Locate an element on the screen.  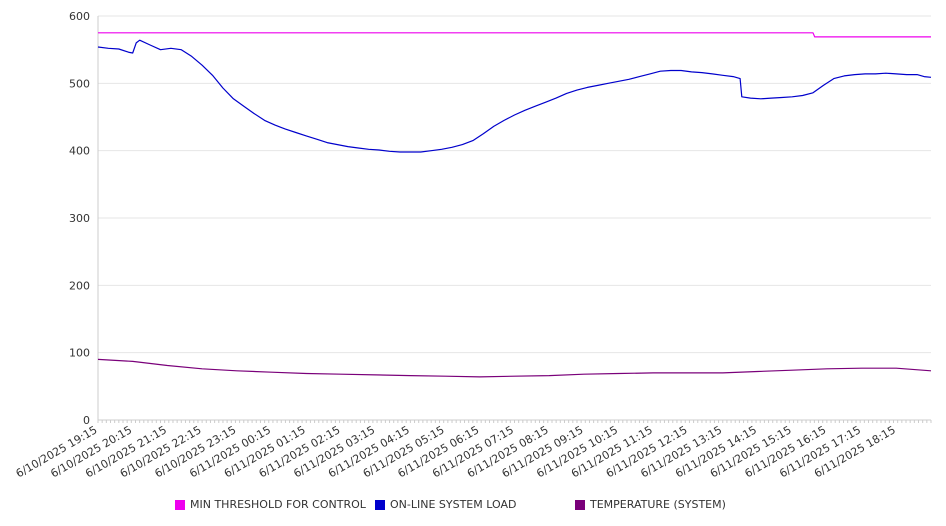
legend-swatch-temperature is located at coordinates (580, 504).